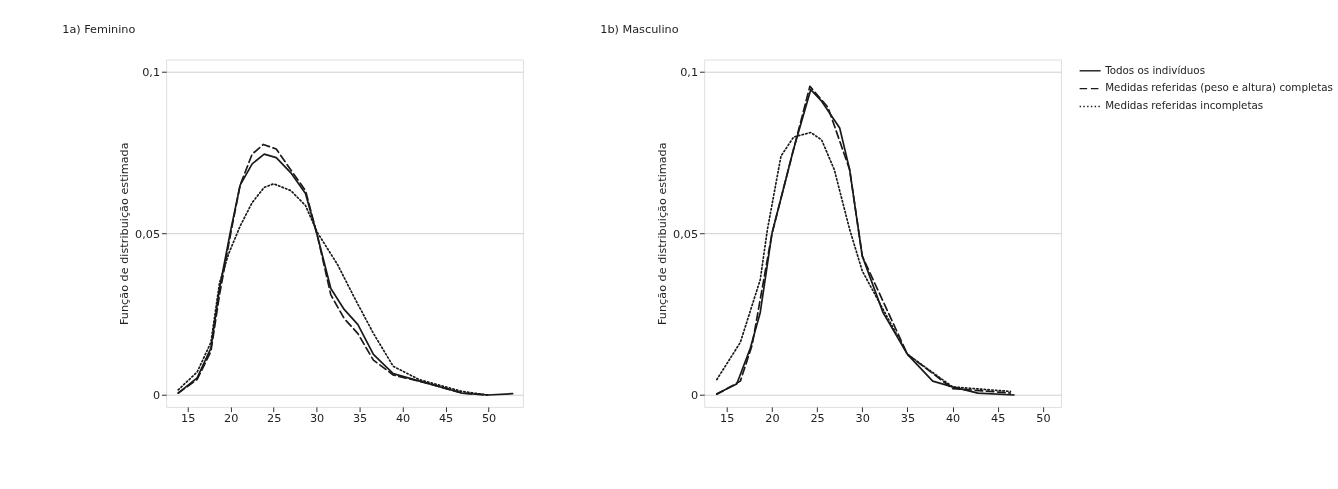 The image size is (1338, 489). I want to click on chart-title: 1b) Masculino, so click(639, 30).